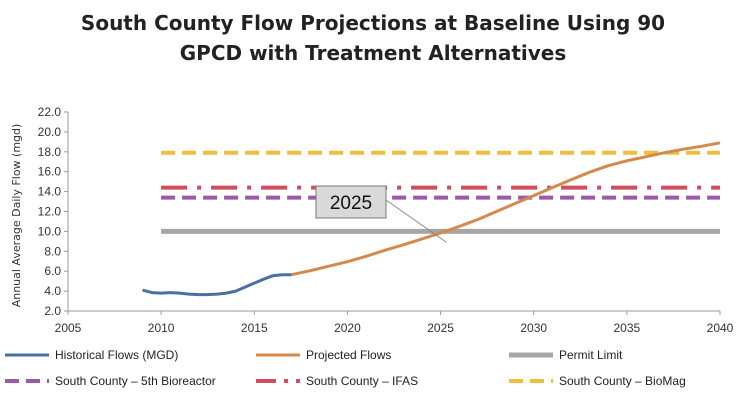  I want to click on legend-label-south-county-biomag: South County – BioMag, so click(622, 381).